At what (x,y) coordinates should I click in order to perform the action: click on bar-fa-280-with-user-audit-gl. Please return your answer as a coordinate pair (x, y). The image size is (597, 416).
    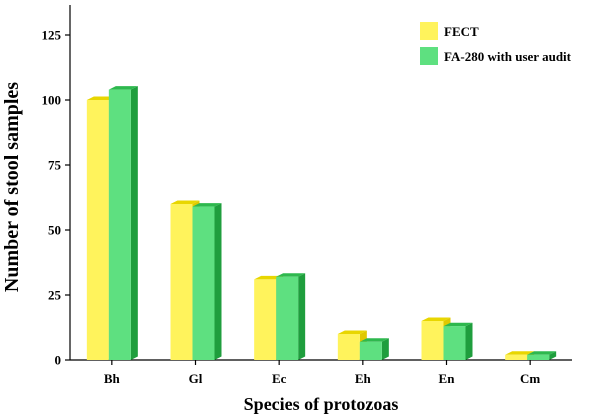
    Looking at the image, I should click on (207, 281).